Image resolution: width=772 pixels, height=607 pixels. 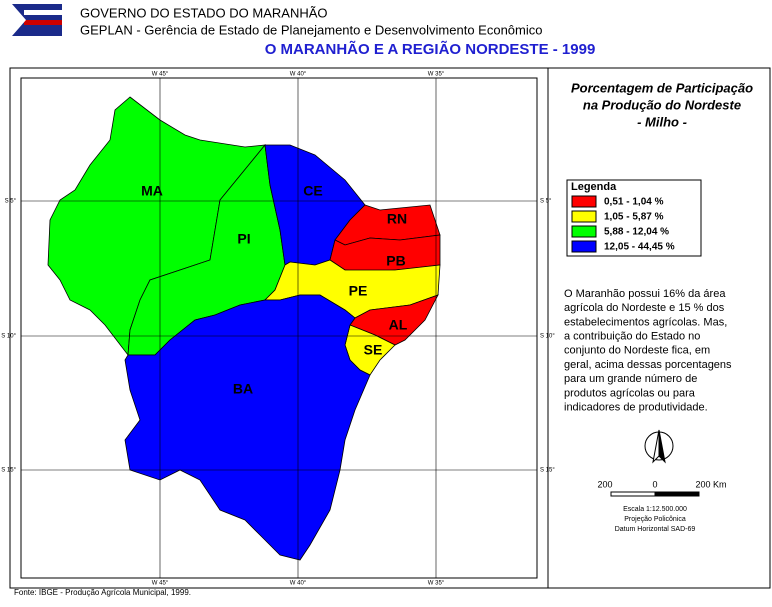 I want to click on logo-triangle, so click(x=19, y=20).